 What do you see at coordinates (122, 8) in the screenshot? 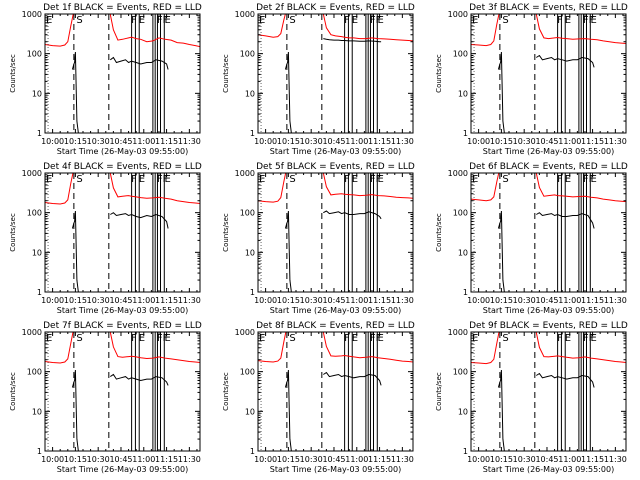
I see `panel-title: Det 1f BLACK = Events, RED = LLD` at bounding box center [122, 8].